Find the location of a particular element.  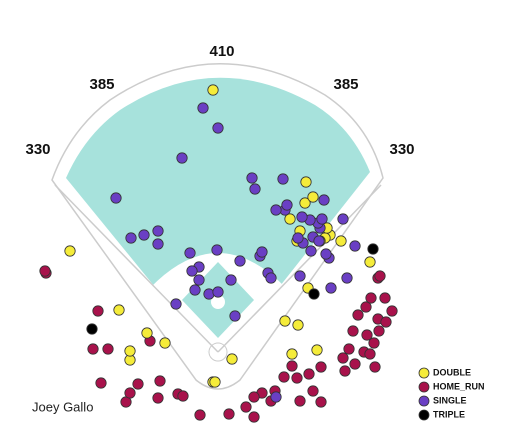

mound is located at coordinates (218, 302).